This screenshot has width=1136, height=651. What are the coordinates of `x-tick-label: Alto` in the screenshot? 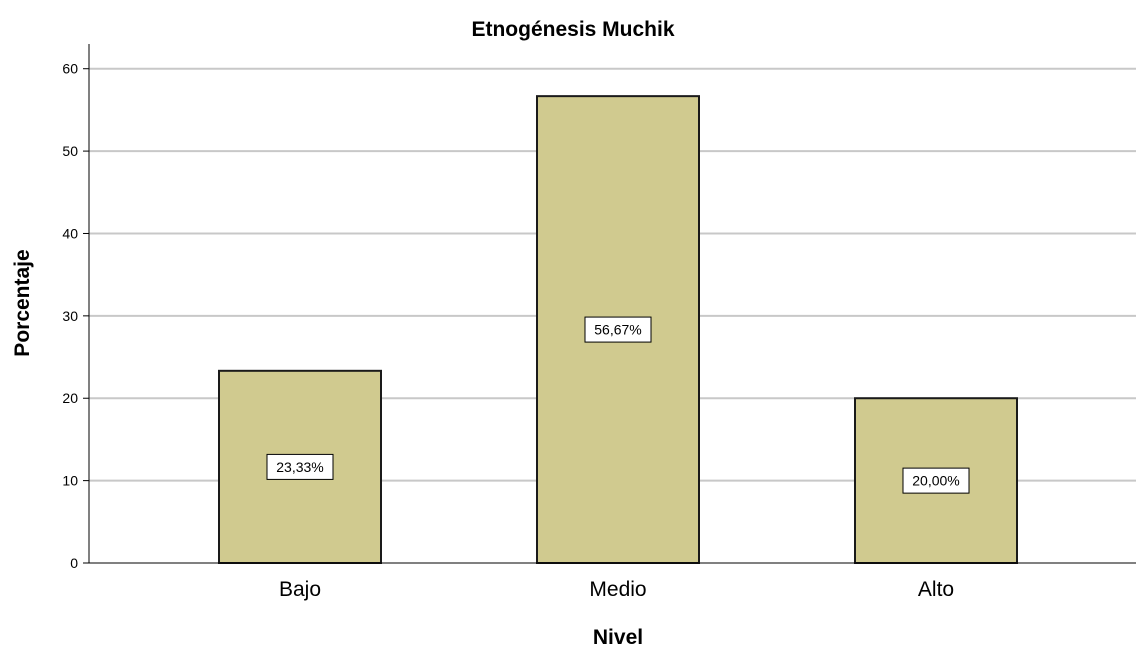 It's located at (936, 589).